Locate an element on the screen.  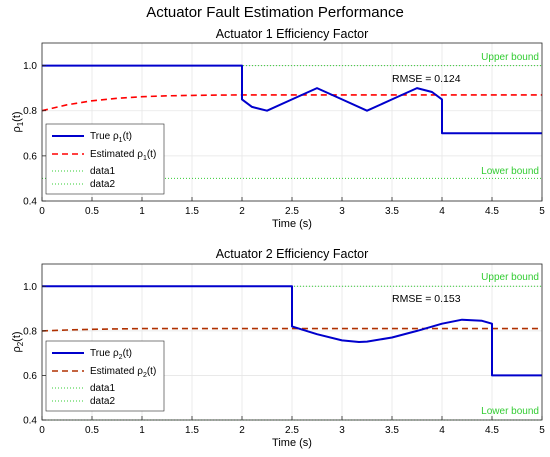
panel-2-xtick-label: 4.5 is located at coordinates (492, 430).